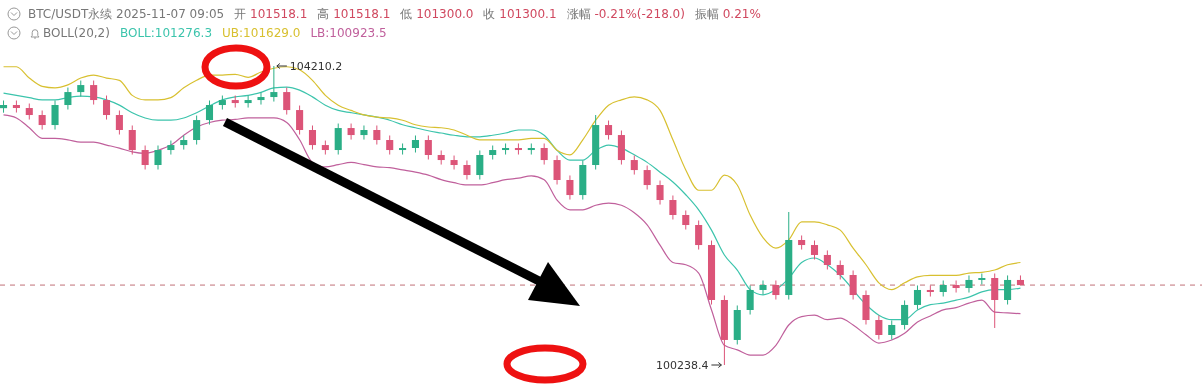 The height and width of the screenshot is (386, 1202). I want to click on text: UB:101629.0, so click(261, 33).